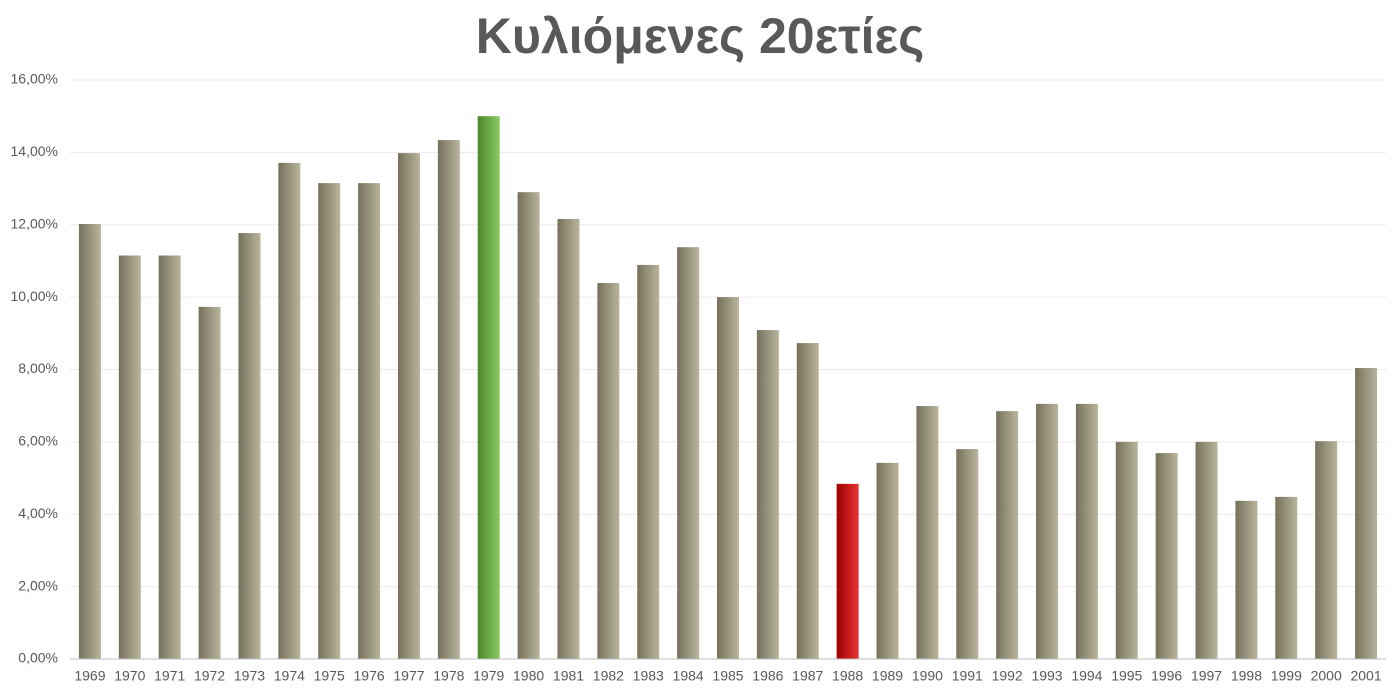 The width and height of the screenshot is (1400, 693). What do you see at coordinates (688, 676) in the screenshot?
I see `x-tick-label: 1984` at bounding box center [688, 676].